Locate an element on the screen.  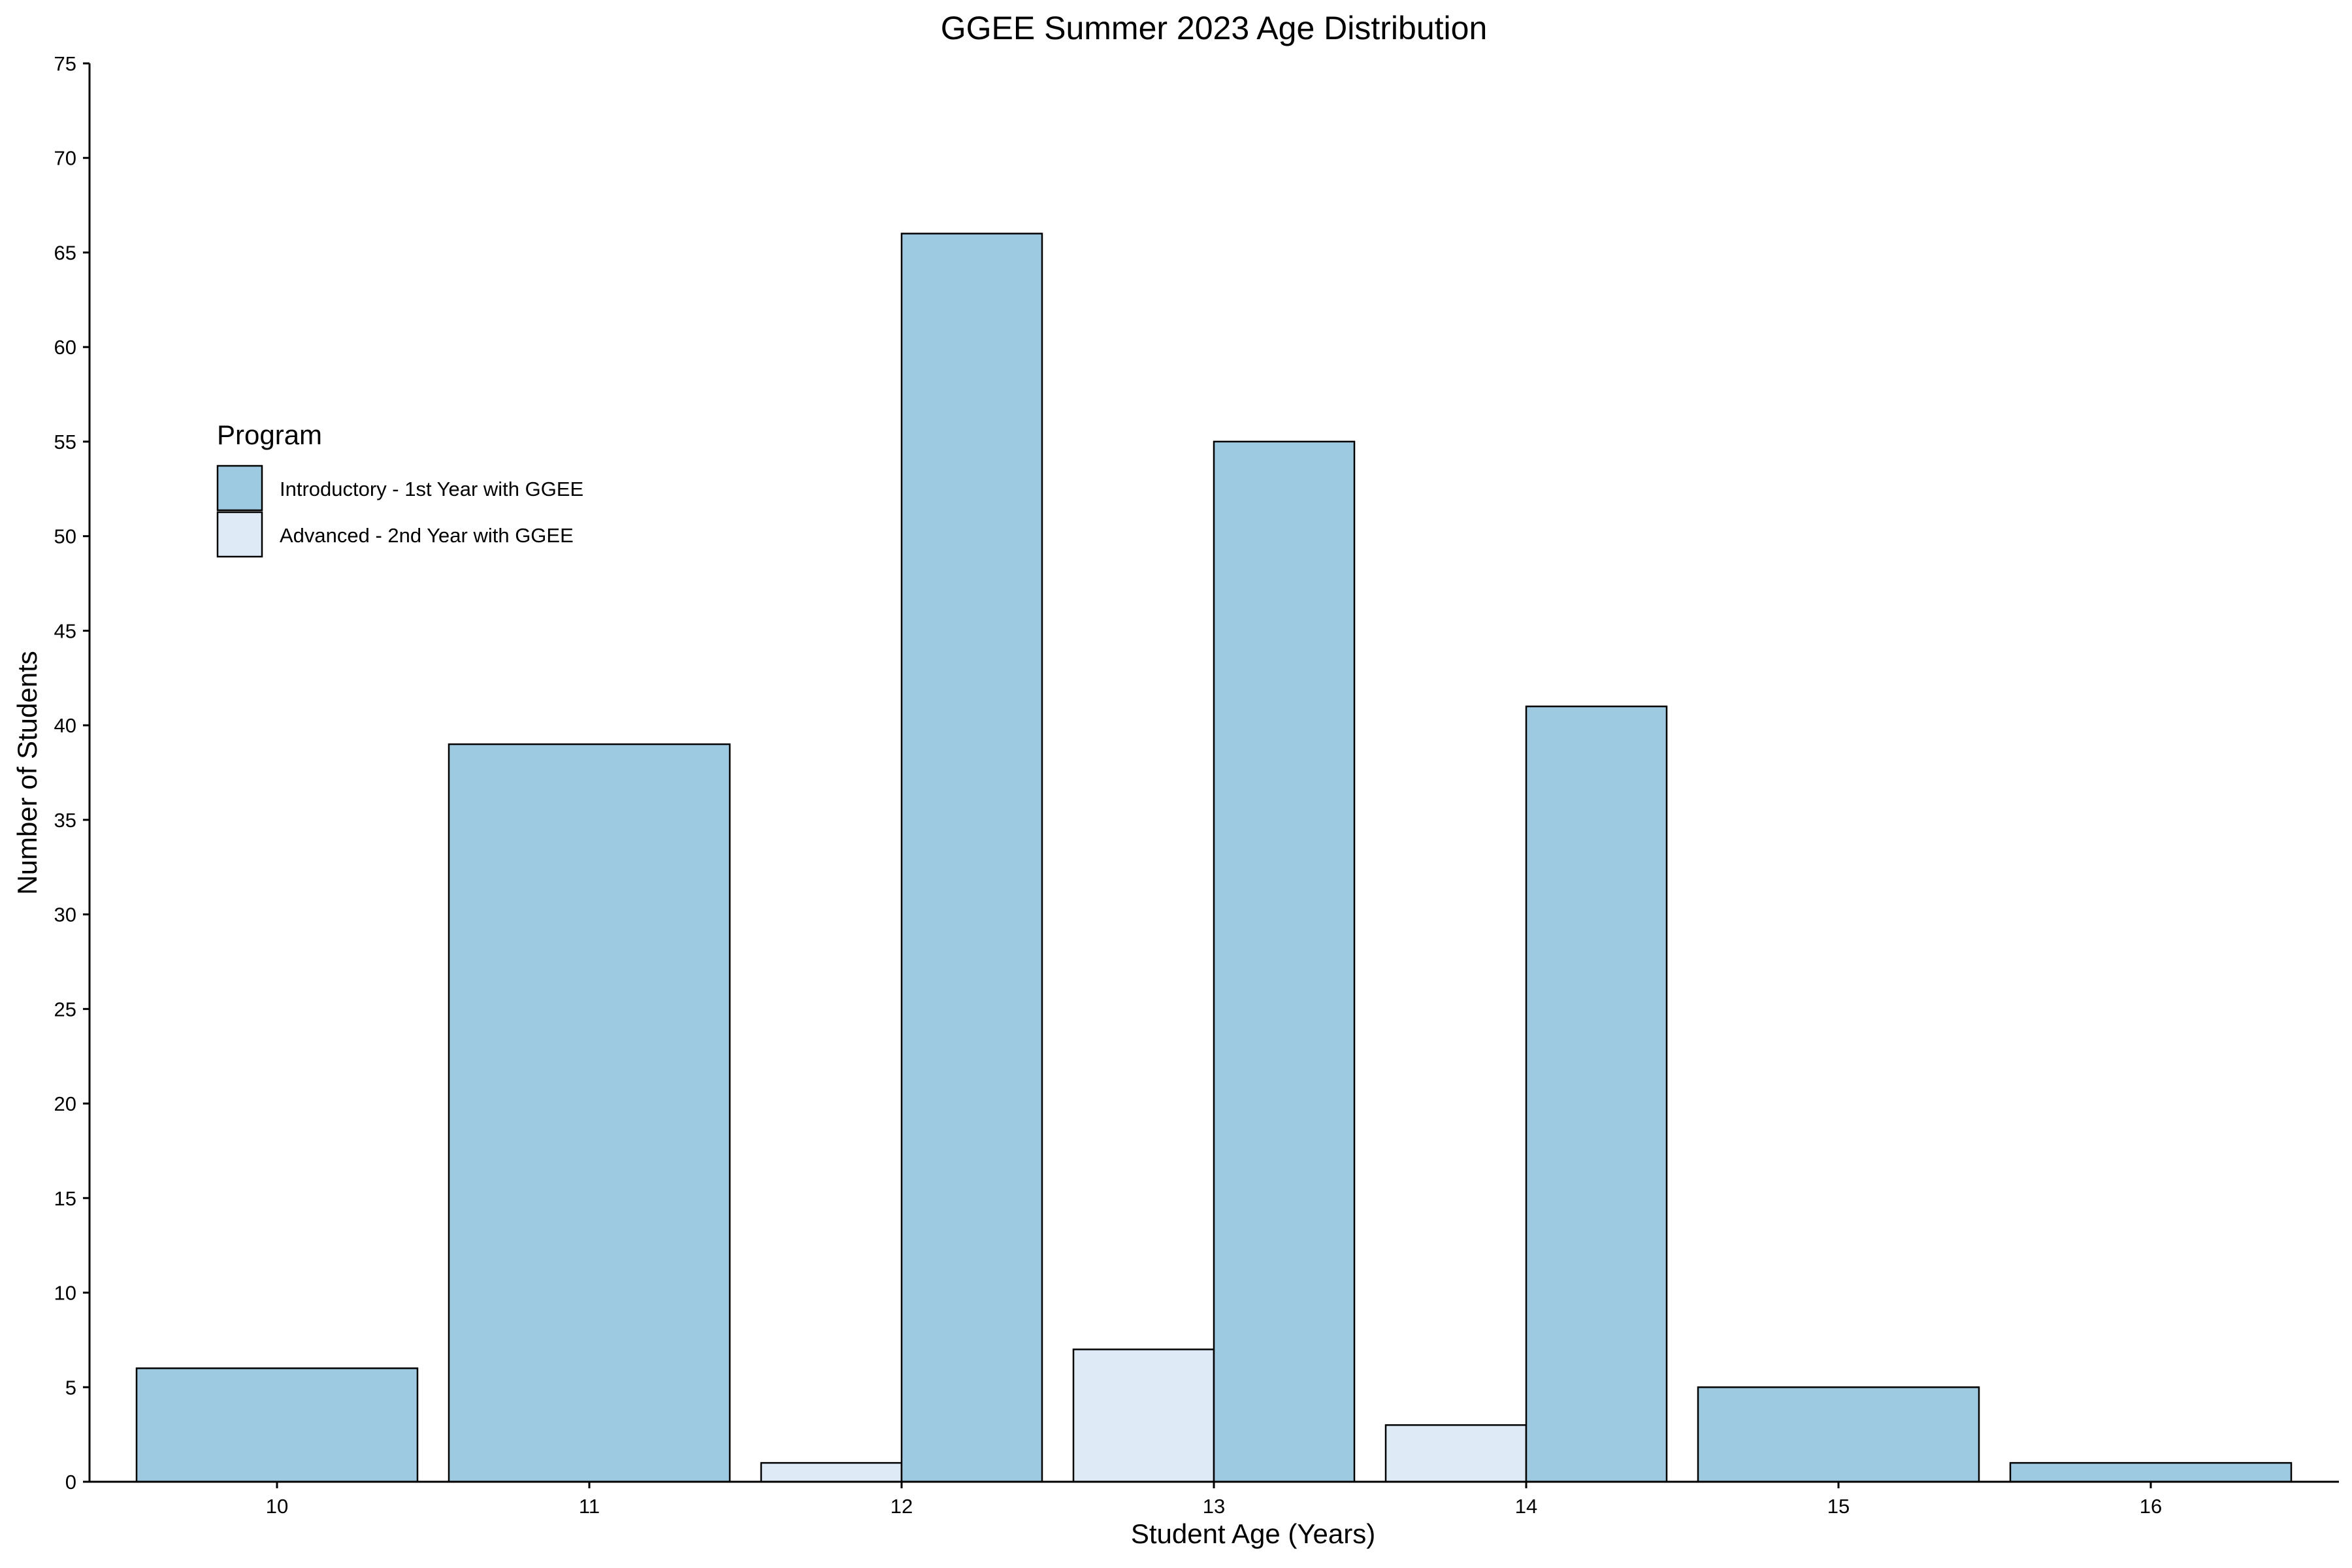
y-tick-label-70: 70 is located at coordinates (65, 158).